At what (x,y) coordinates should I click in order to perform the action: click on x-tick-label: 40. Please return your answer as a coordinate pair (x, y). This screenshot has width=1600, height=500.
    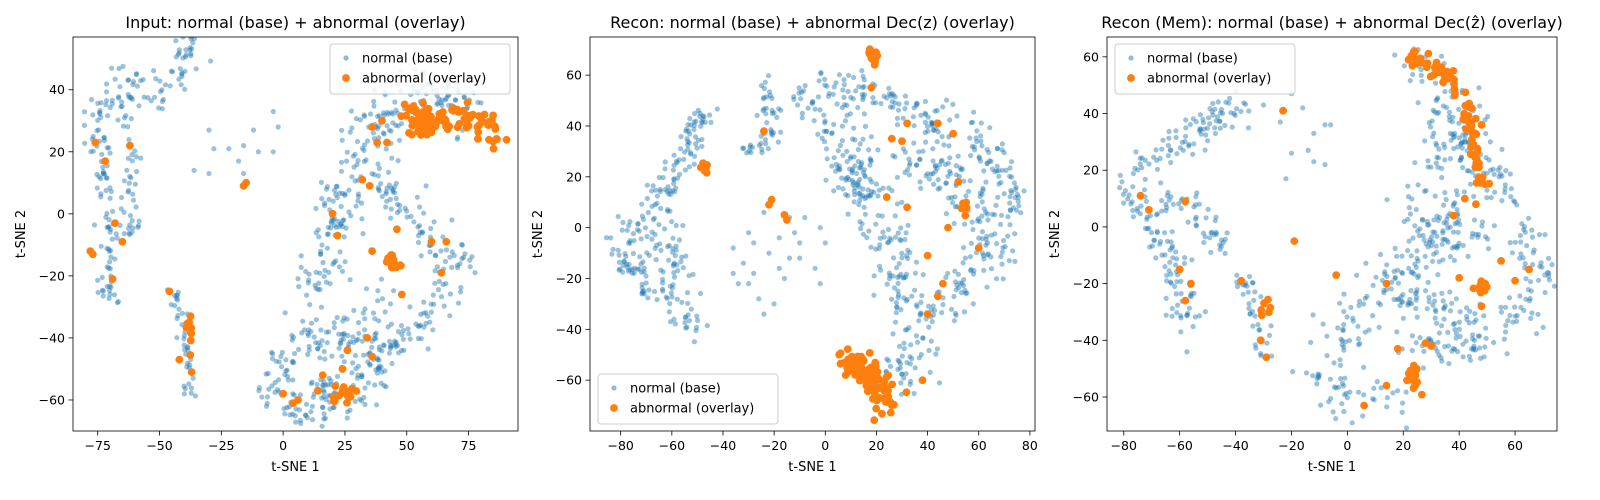
    Looking at the image, I should click on (1459, 445).